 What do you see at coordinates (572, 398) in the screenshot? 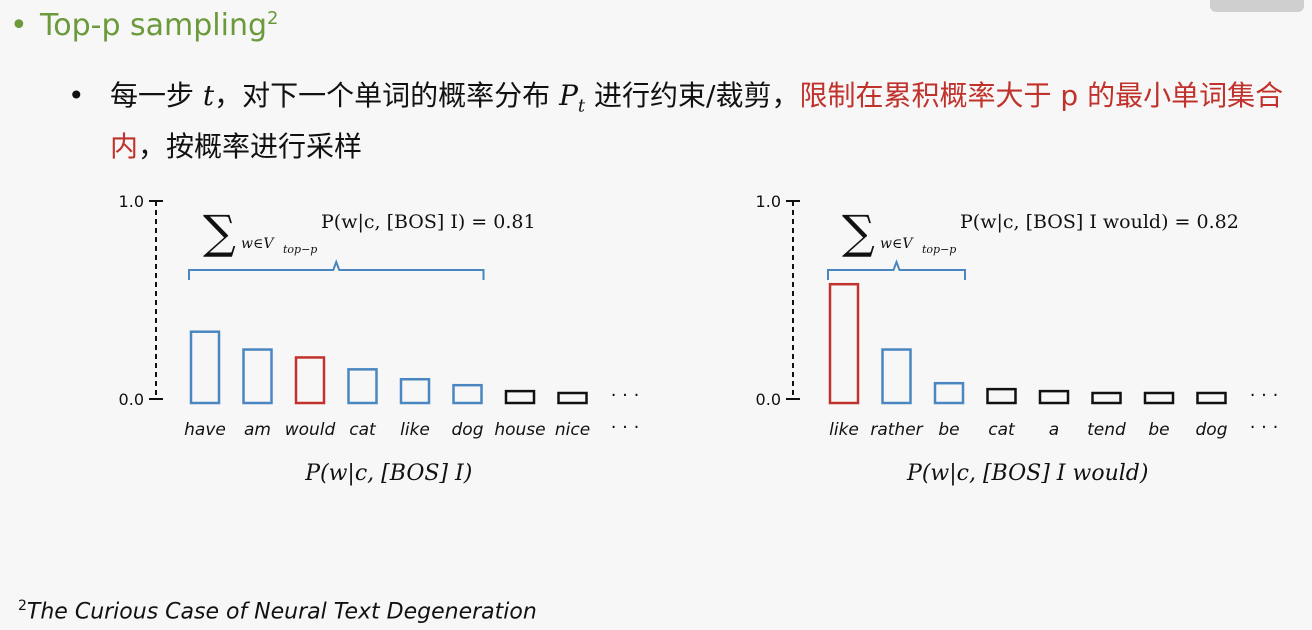
I see `bar-nice` at bounding box center [572, 398].